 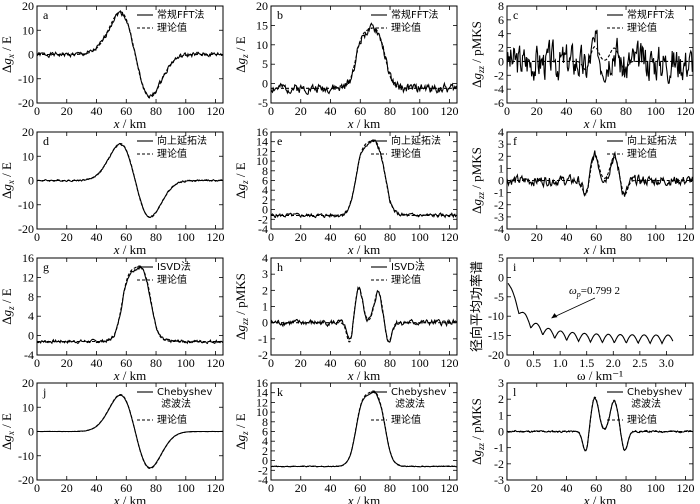 What do you see at coordinates (130, 306) in the screenshot?
I see `plot-frame` at bounding box center [130, 306].